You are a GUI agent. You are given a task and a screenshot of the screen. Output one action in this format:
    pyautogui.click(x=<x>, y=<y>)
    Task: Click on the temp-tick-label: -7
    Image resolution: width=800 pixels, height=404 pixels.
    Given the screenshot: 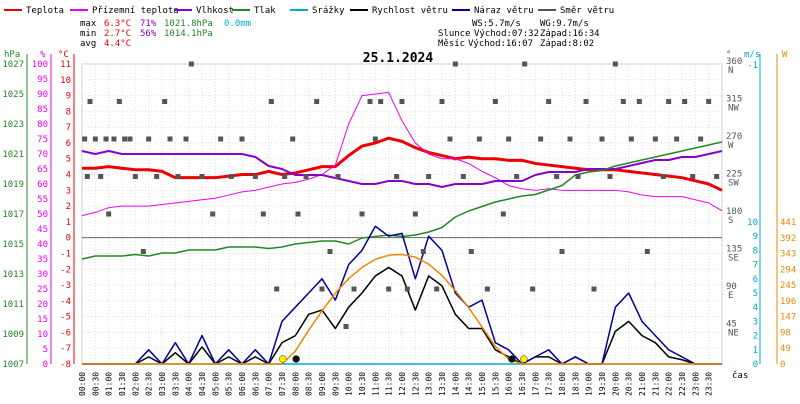 What is the action you would take?
    pyautogui.click(x=65, y=349)
    